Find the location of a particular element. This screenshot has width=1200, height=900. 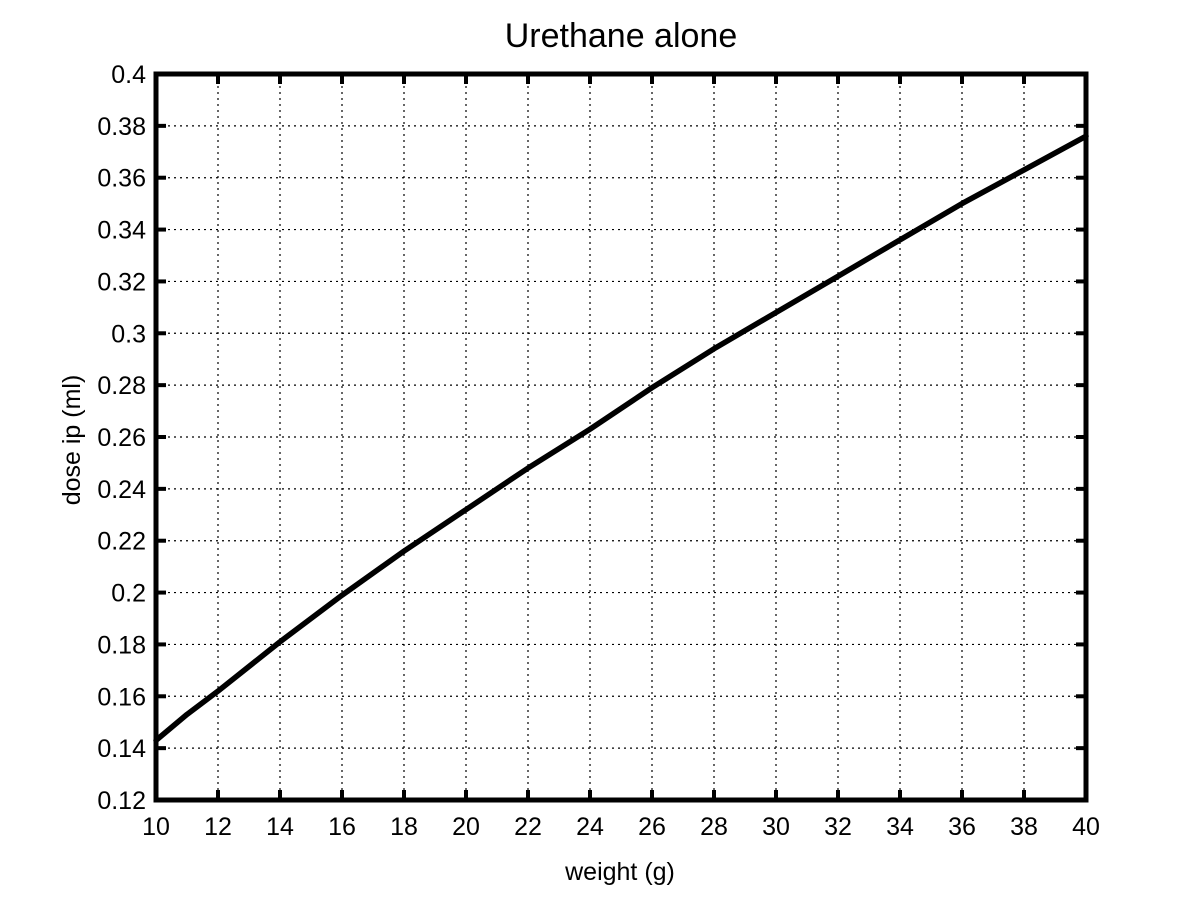

x-tick-label: 18 is located at coordinates (404, 827).